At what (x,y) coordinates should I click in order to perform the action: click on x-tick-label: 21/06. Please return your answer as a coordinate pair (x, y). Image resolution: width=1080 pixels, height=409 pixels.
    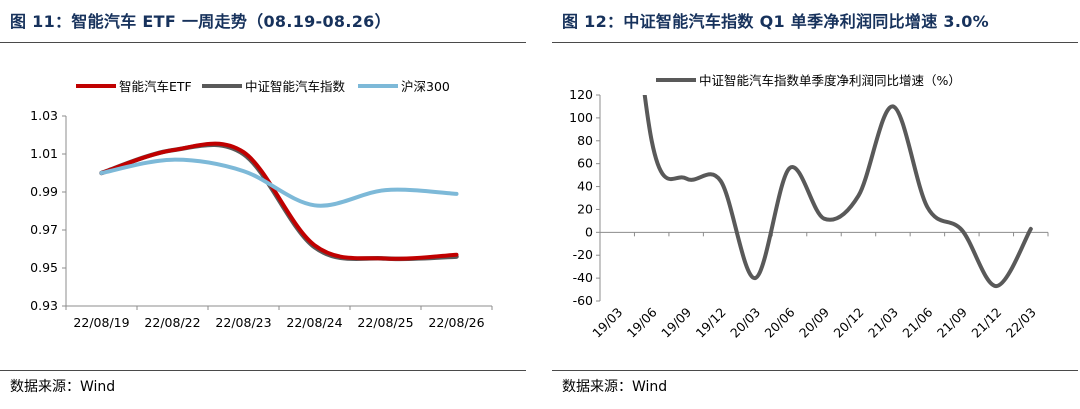
    Looking at the image, I should click on (917, 322).